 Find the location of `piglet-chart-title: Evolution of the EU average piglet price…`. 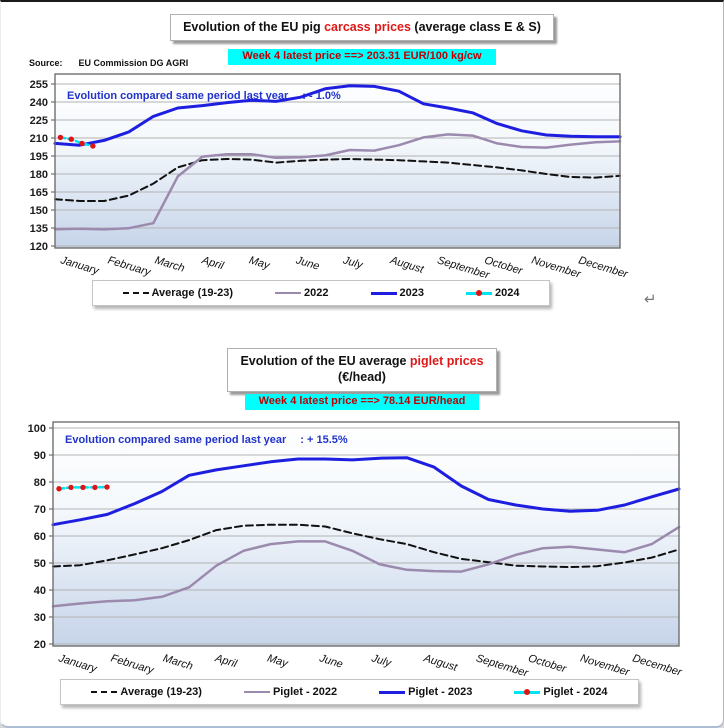

piglet-chart-title: Evolution of the EU average piglet price… is located at coordinates (362, 370).